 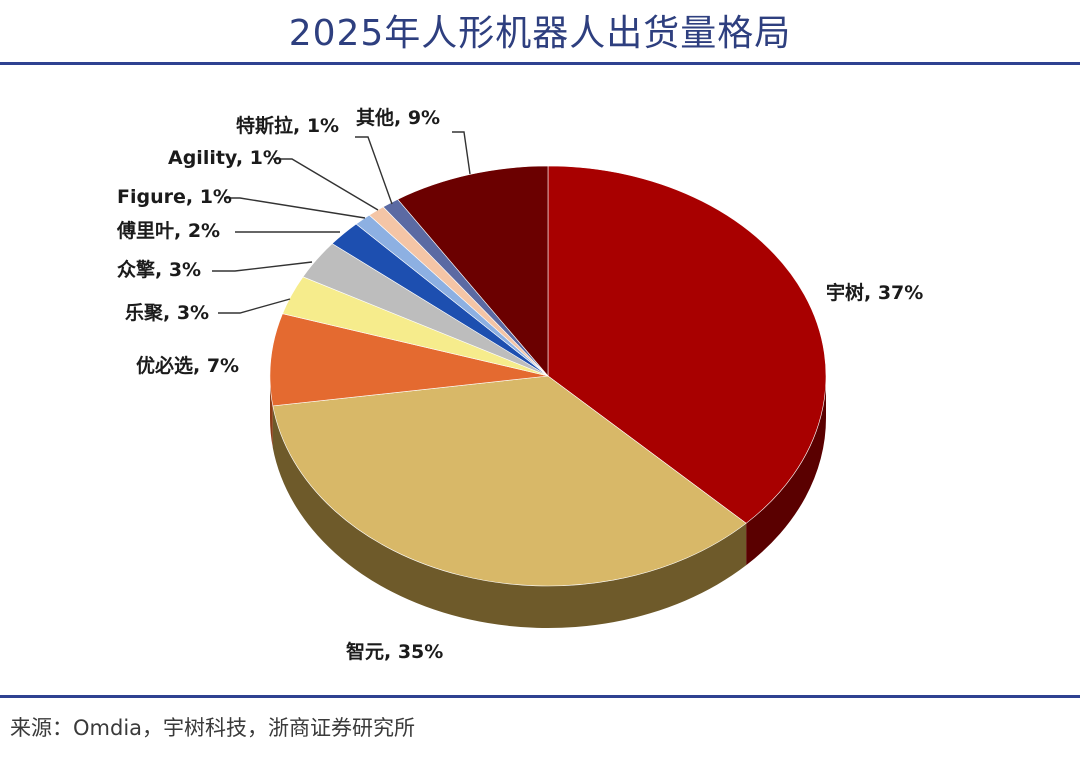 What do you see at coordinates (786, 471) in the screenshot?
I see `slice-side---0` at bounding box center [786, 471].